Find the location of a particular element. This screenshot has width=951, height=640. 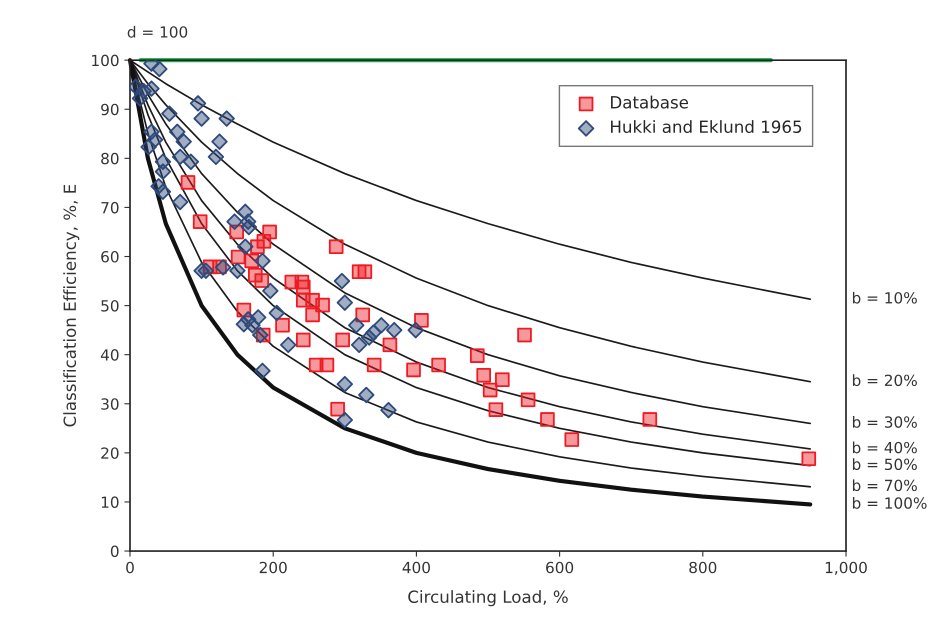

x-tick-label: 600 is located at coordinates (560, 568).